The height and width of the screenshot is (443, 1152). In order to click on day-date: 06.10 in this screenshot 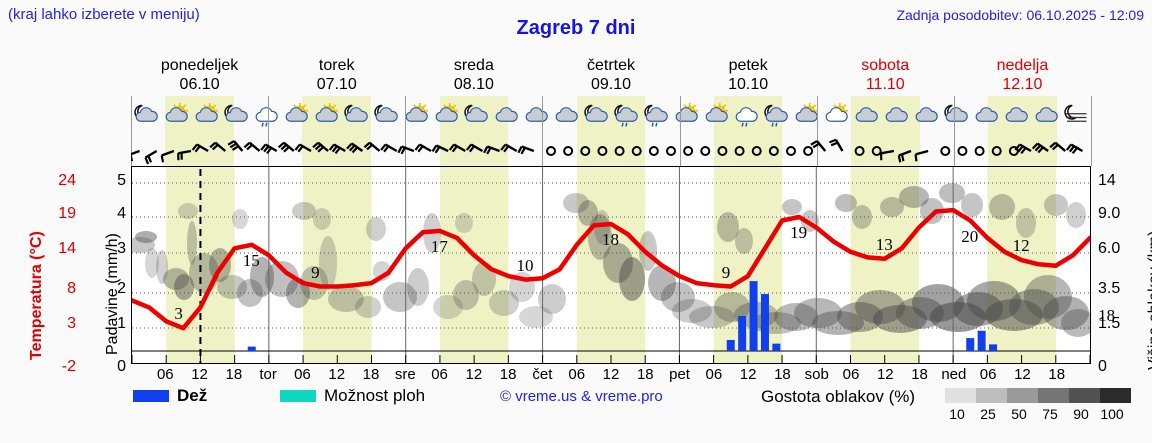, I will do `click(199, 84)`.